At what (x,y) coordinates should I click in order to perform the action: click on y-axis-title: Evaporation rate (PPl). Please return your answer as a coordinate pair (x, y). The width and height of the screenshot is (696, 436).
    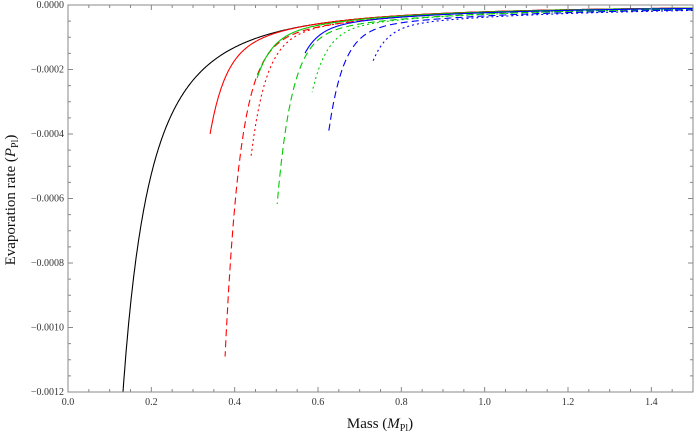
    Looking at the image, I should click on (12, 200).